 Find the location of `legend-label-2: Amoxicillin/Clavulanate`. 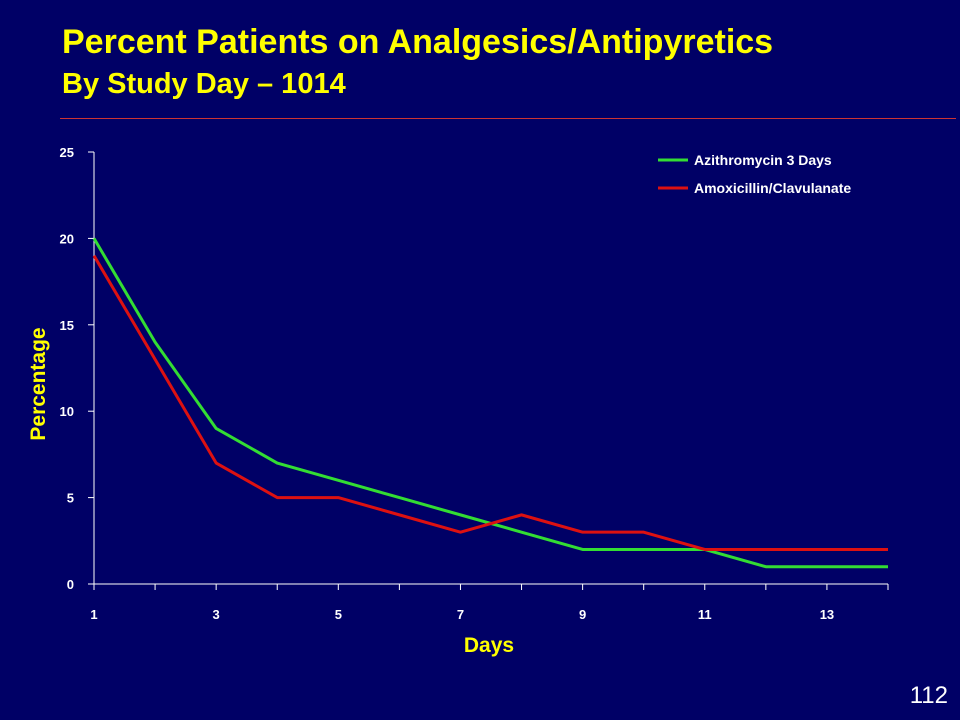

legend-label-2: Amoxicillin/Clavulanate is located at coordinates (772, 188).